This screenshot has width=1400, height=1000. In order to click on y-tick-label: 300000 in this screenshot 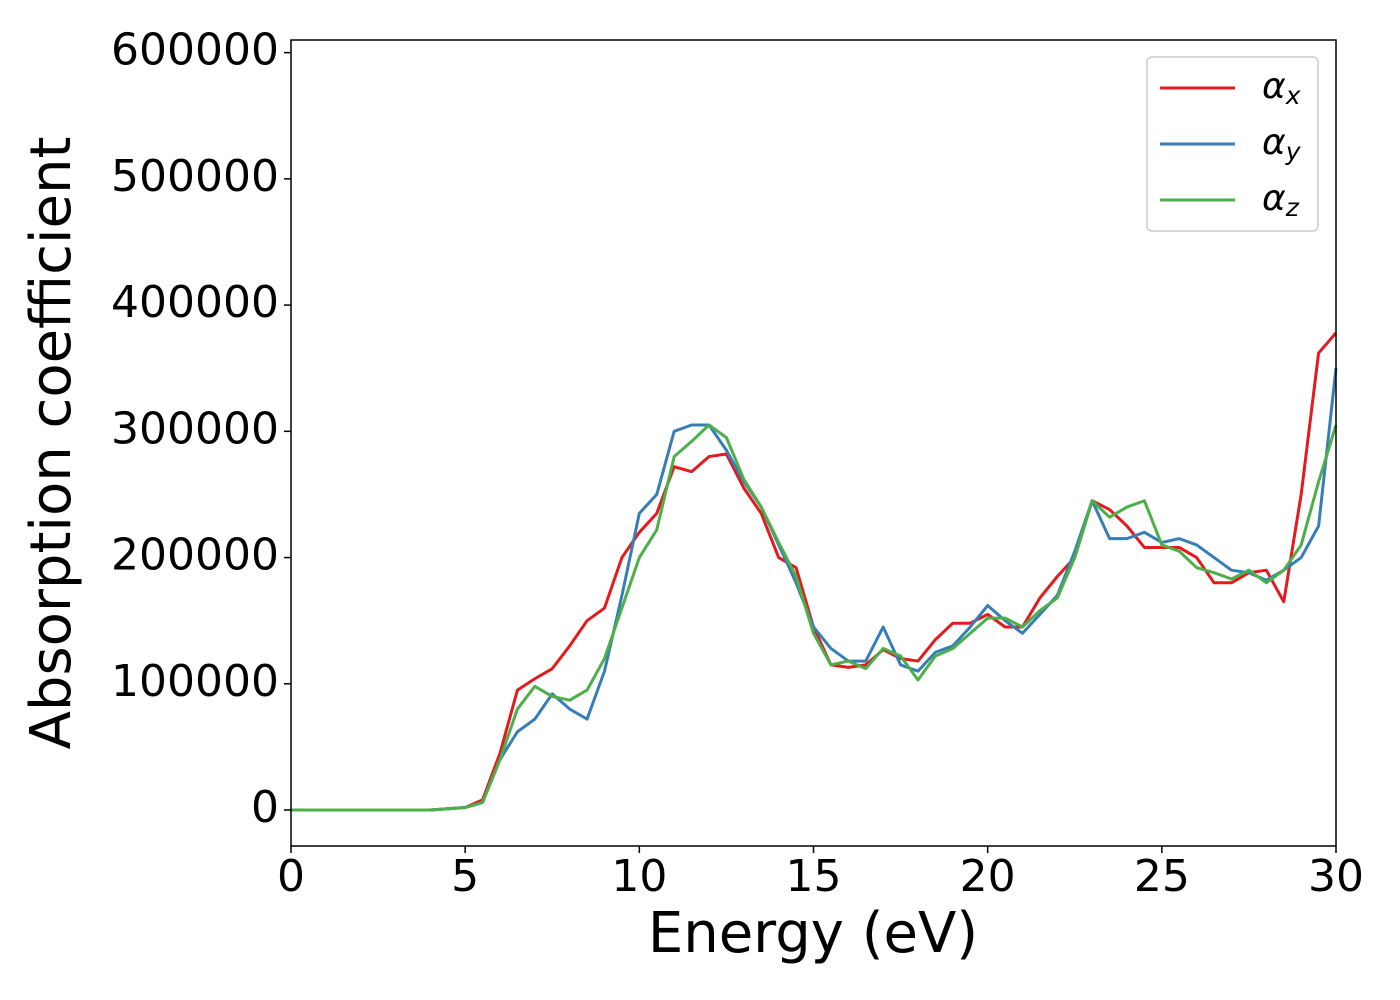, I will do `click(195, 428)`.